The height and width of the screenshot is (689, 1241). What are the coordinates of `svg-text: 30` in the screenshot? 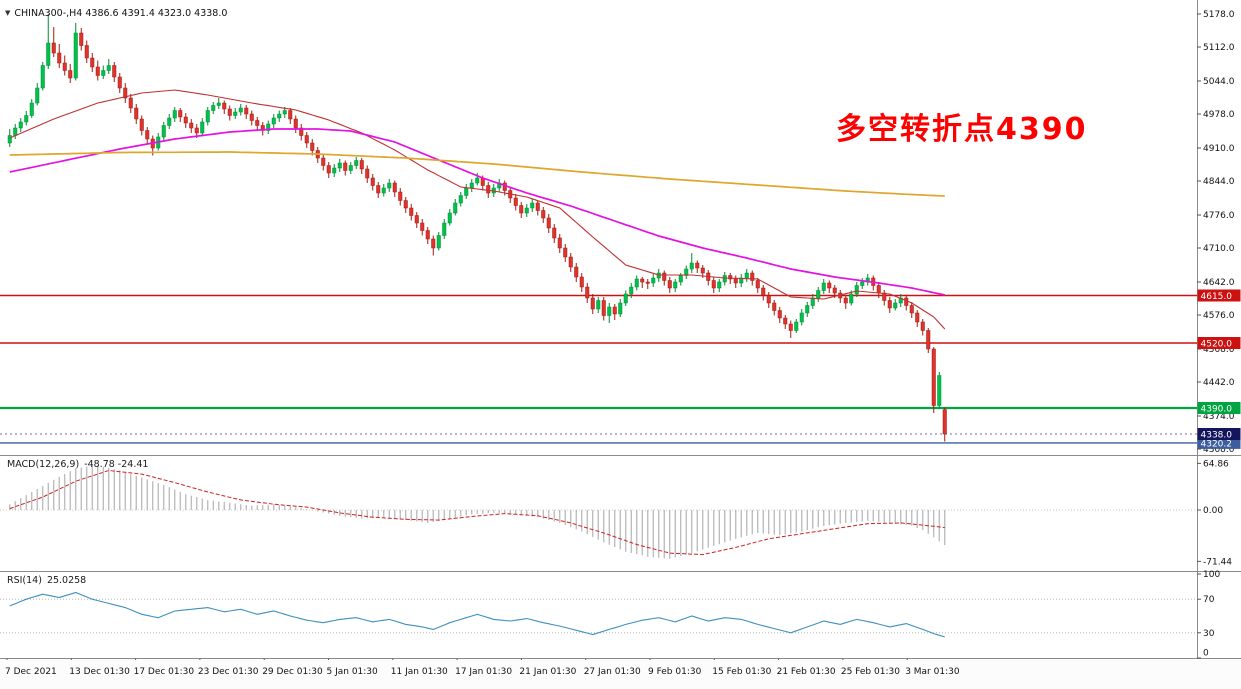 It's located at (1209, 634).